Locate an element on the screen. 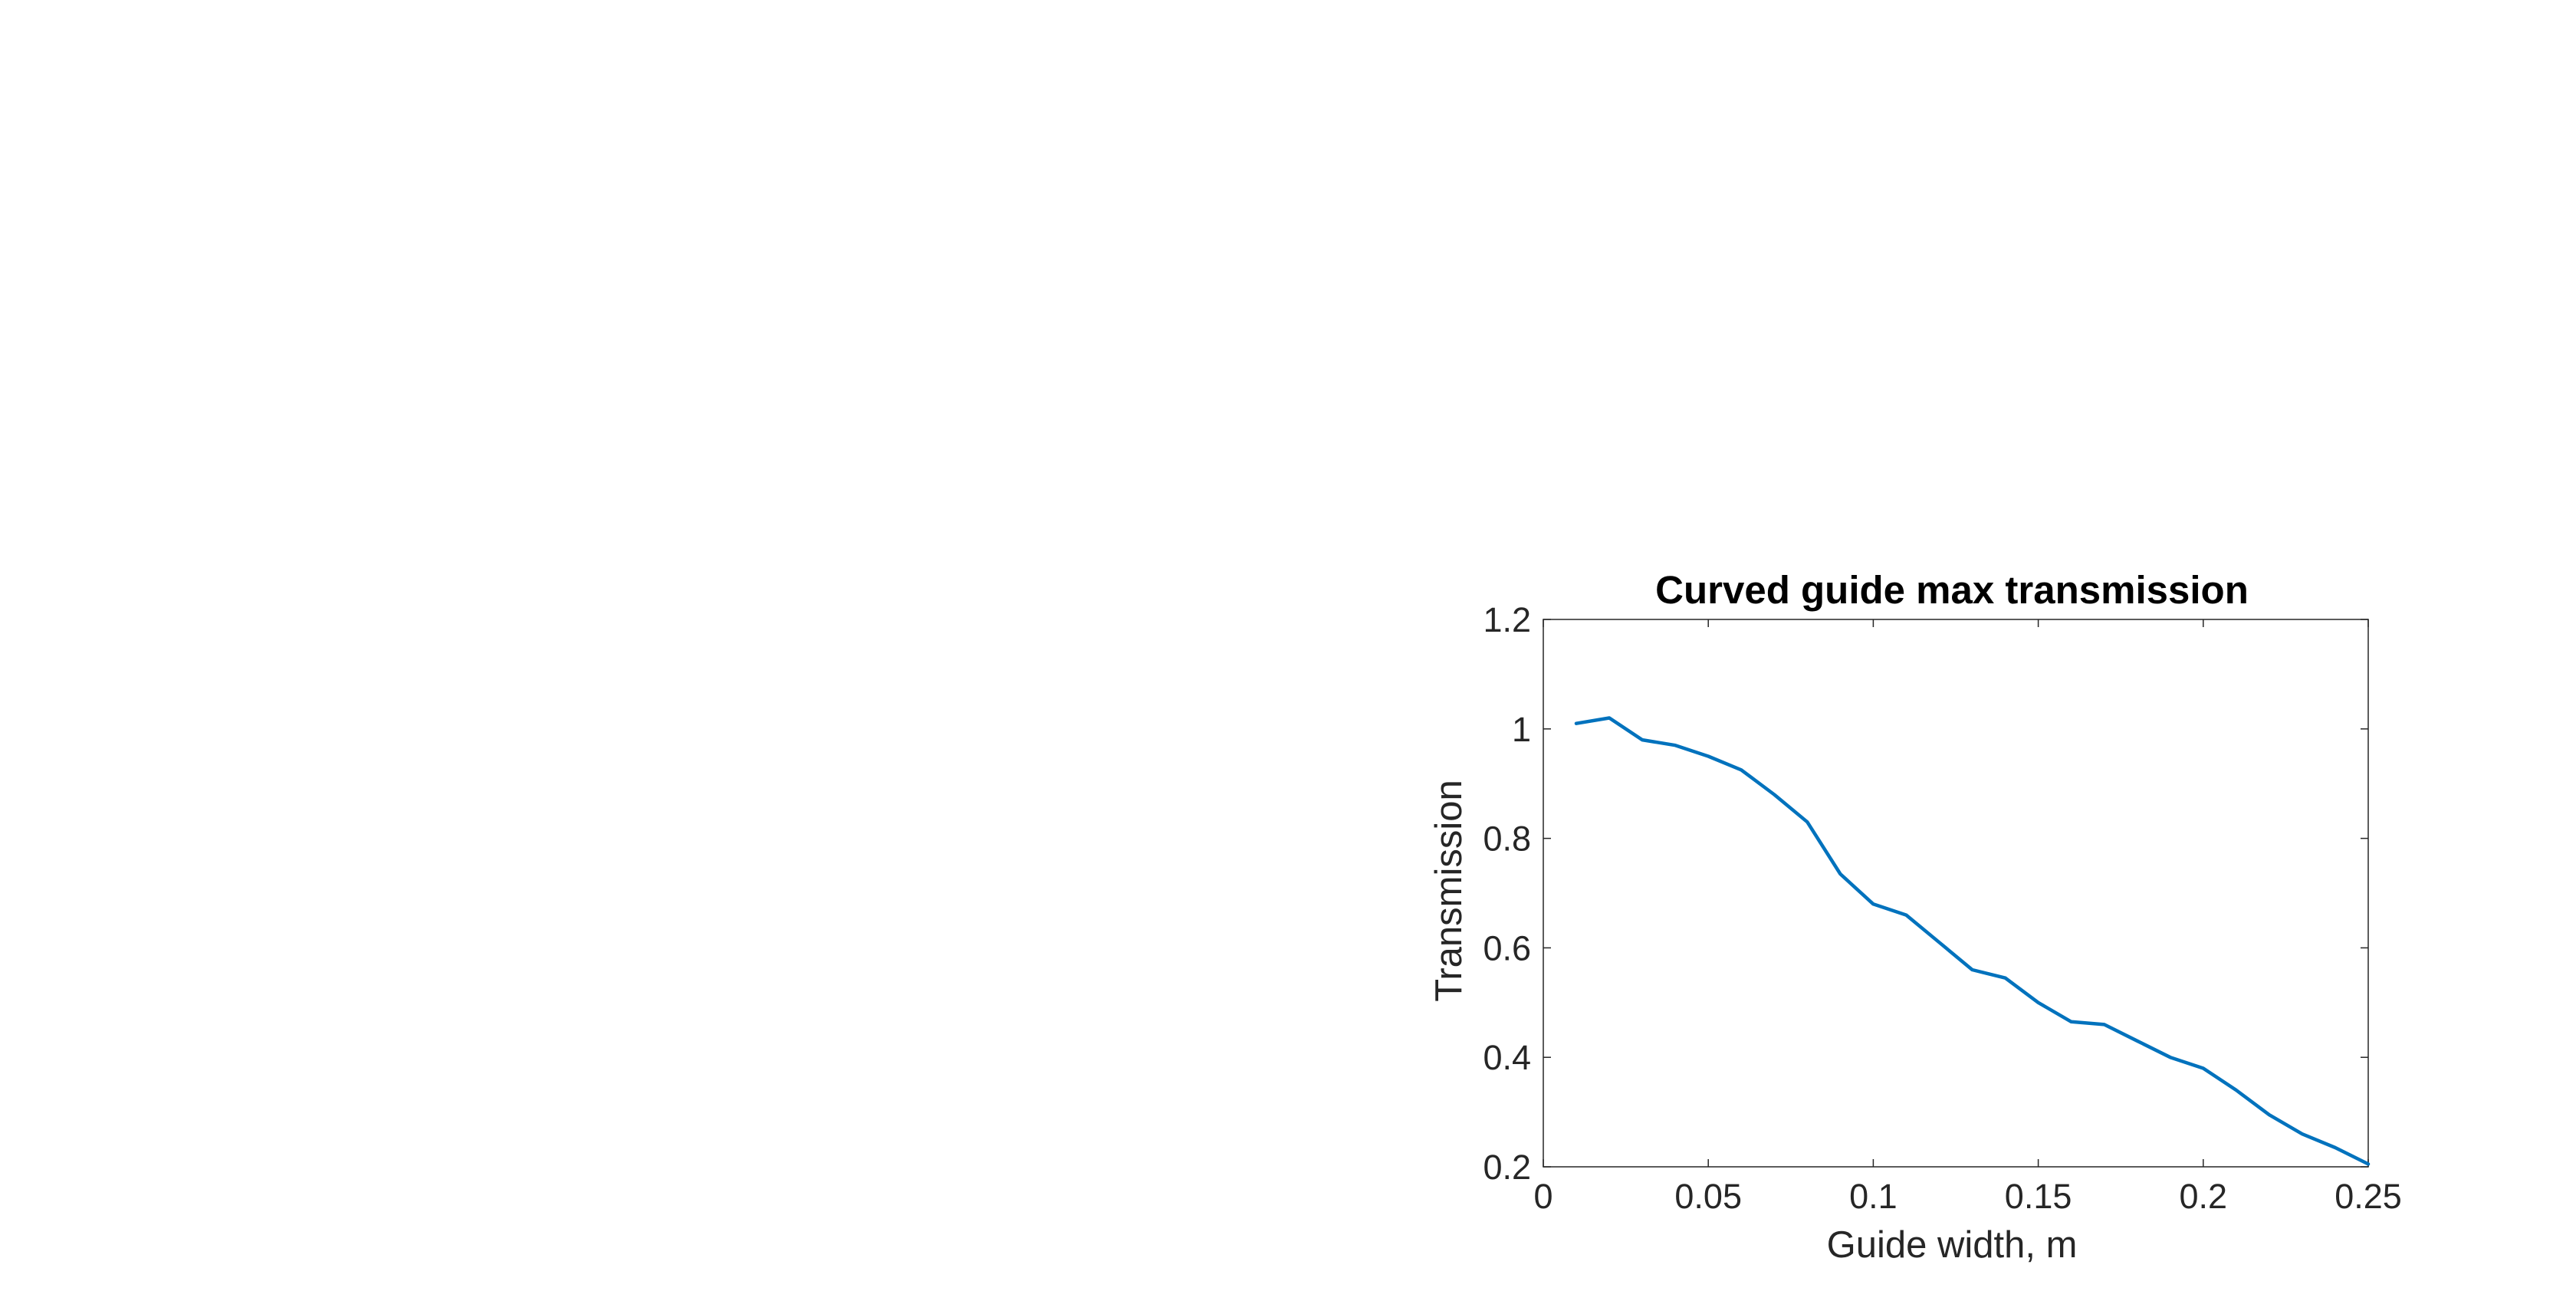 The width and height of the screenshot is (2576, 1291). axes-box is located at coordinates (1956, 894).